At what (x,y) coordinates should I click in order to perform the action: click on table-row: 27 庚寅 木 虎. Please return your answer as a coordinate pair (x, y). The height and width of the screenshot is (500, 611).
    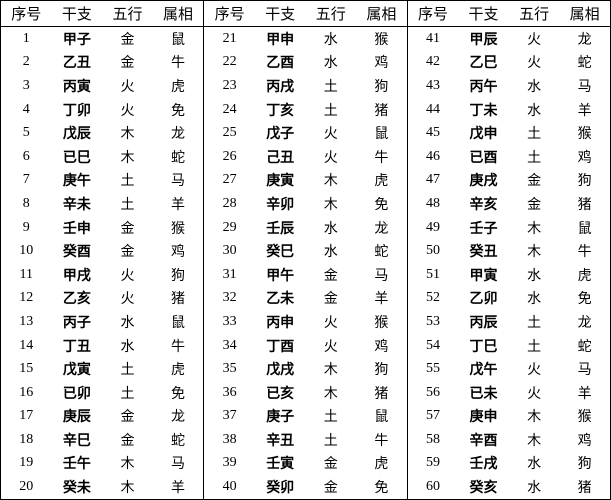
    Looking at the image, I should click on (305, 181).